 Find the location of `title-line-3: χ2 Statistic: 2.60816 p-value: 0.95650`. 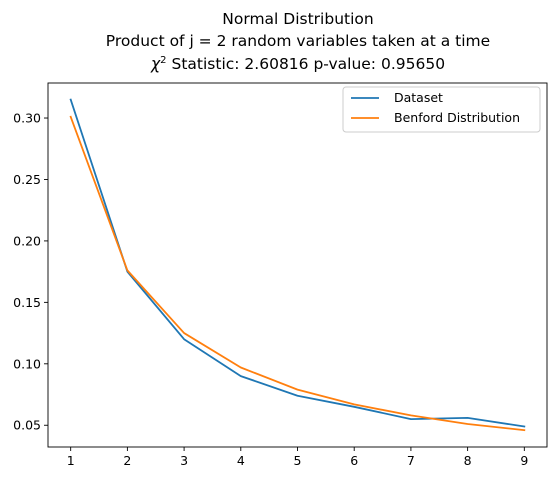

title-line-3: χ2 Statistic: 2.60816 p-value: 0.95650 is located at coordinates (297, 64).